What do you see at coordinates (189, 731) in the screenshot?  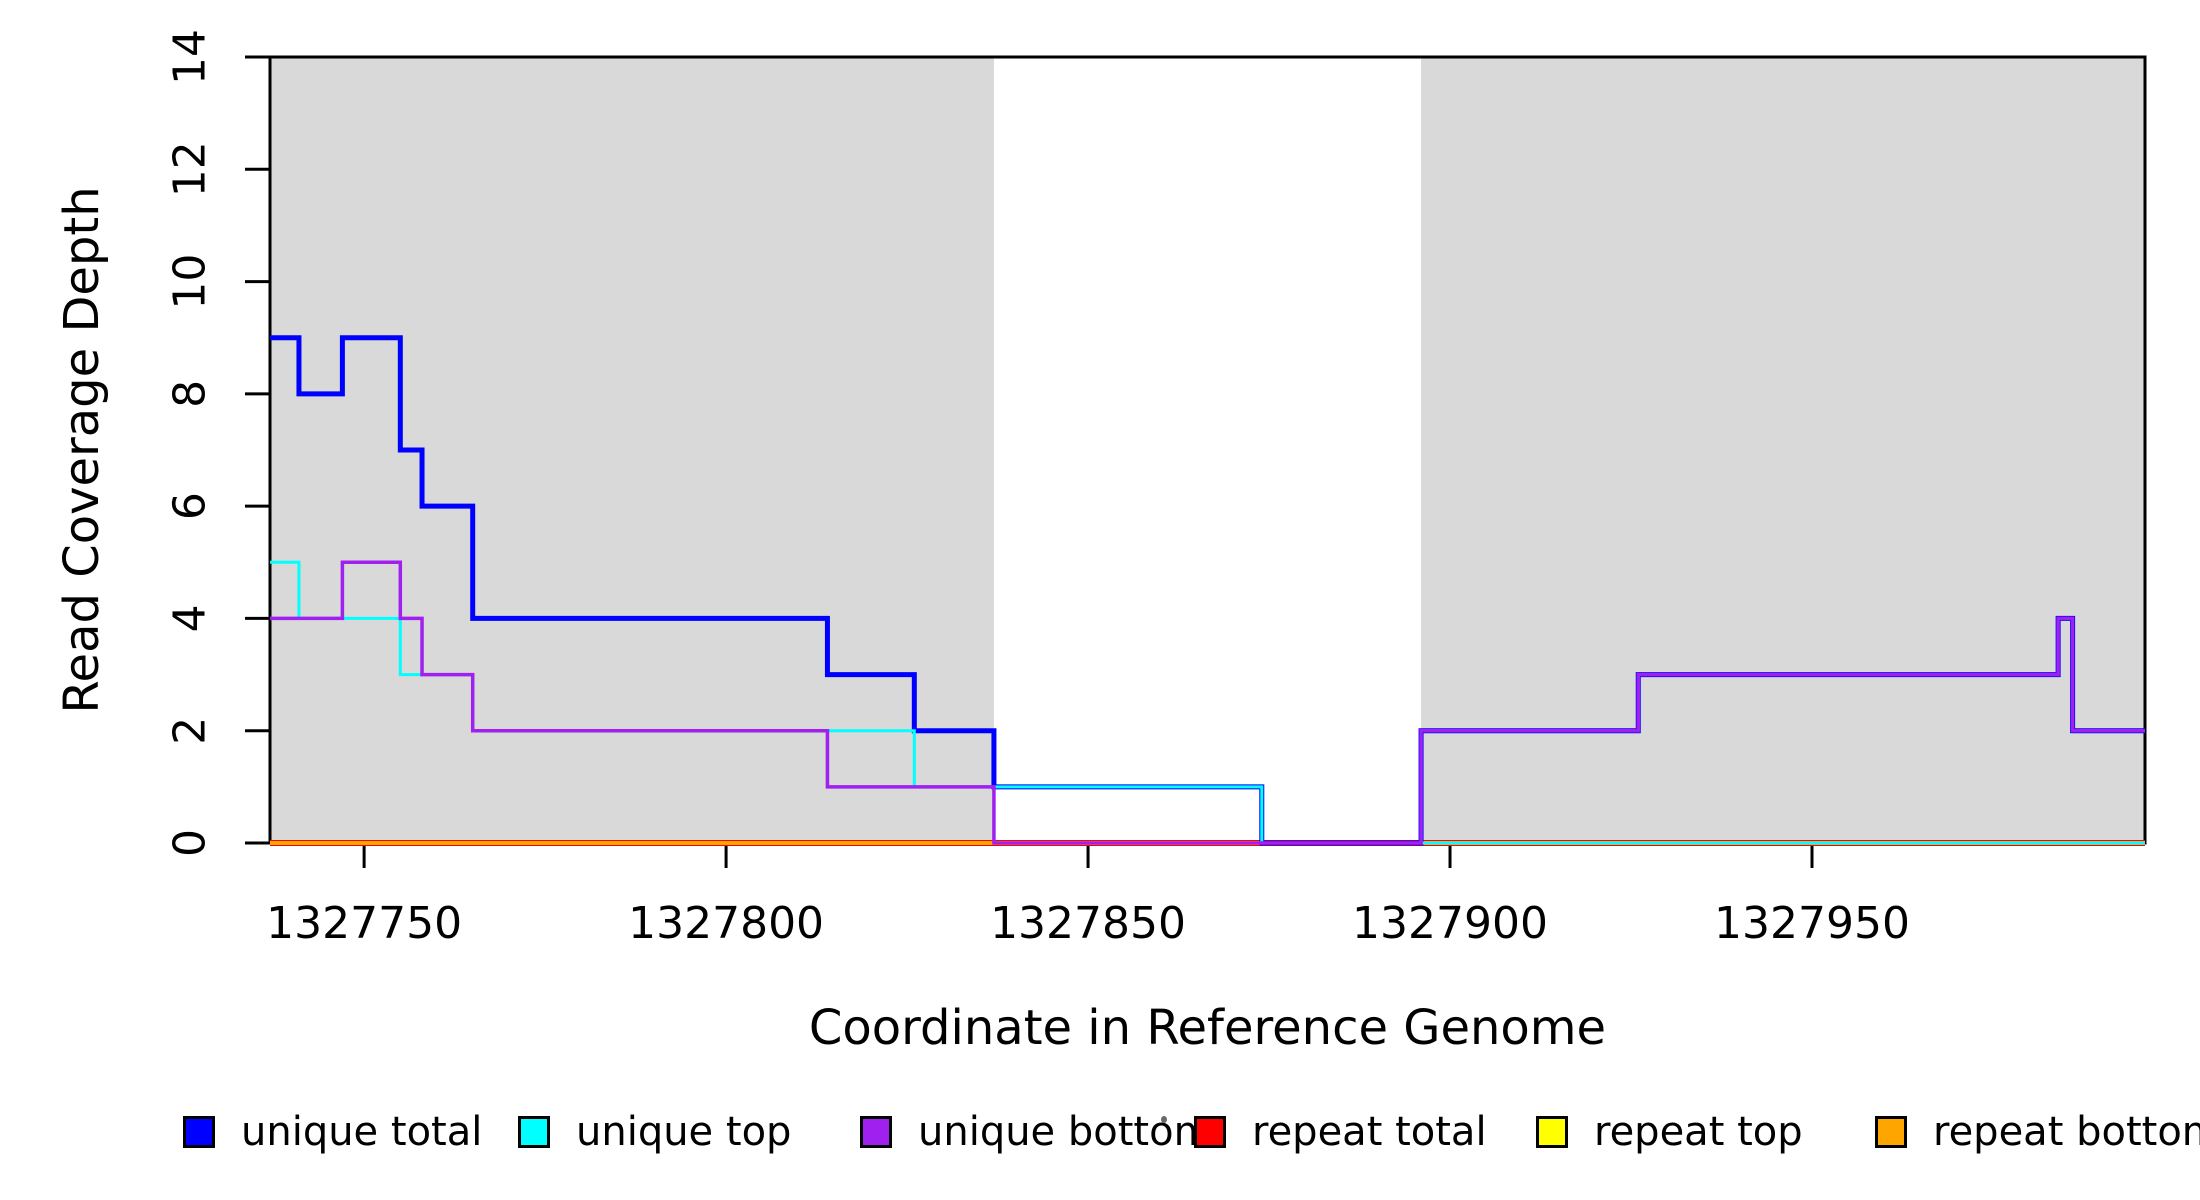 I see `y-tick-label: 2` at bounding box center [189, 731].